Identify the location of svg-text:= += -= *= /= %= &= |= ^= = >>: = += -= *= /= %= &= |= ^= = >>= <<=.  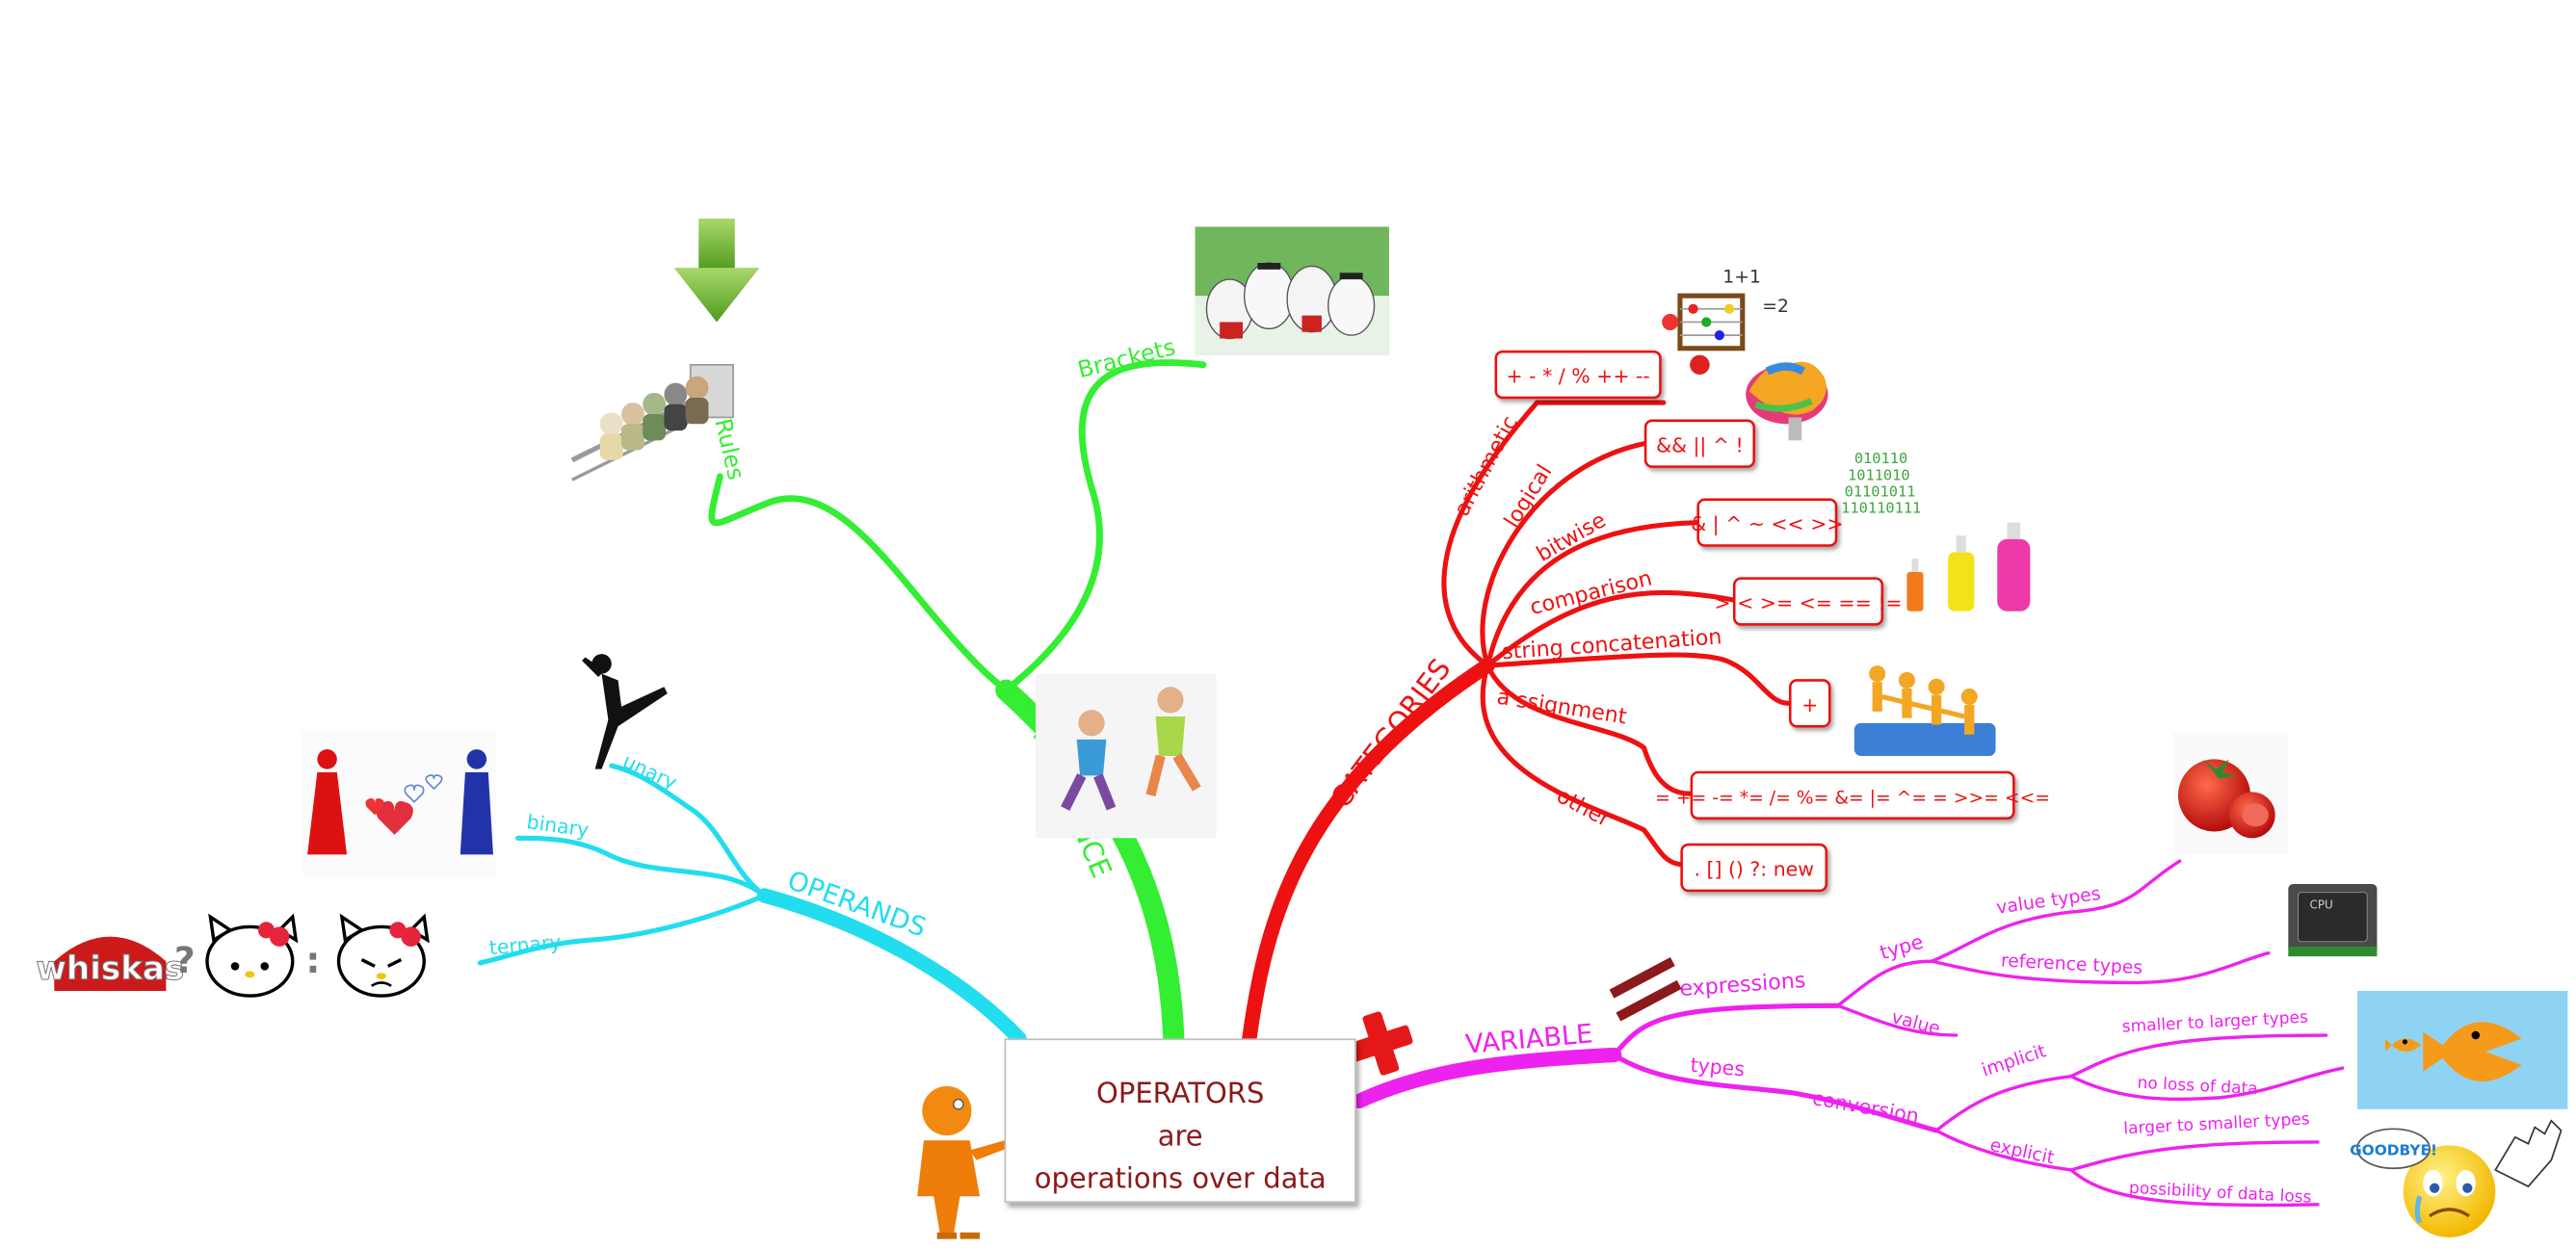
(1853, 798).